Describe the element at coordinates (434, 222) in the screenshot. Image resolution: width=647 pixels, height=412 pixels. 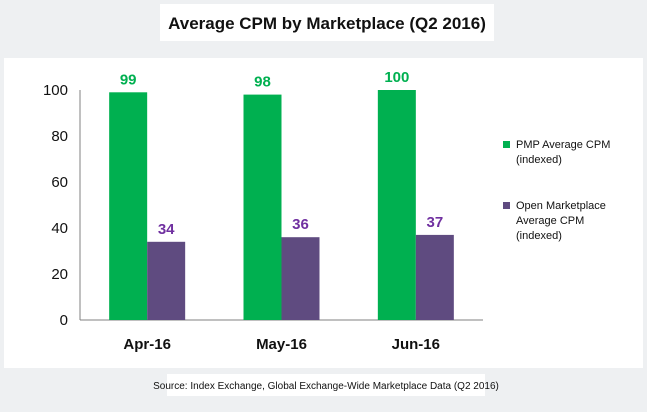
I see `data-label: 37` at that location.